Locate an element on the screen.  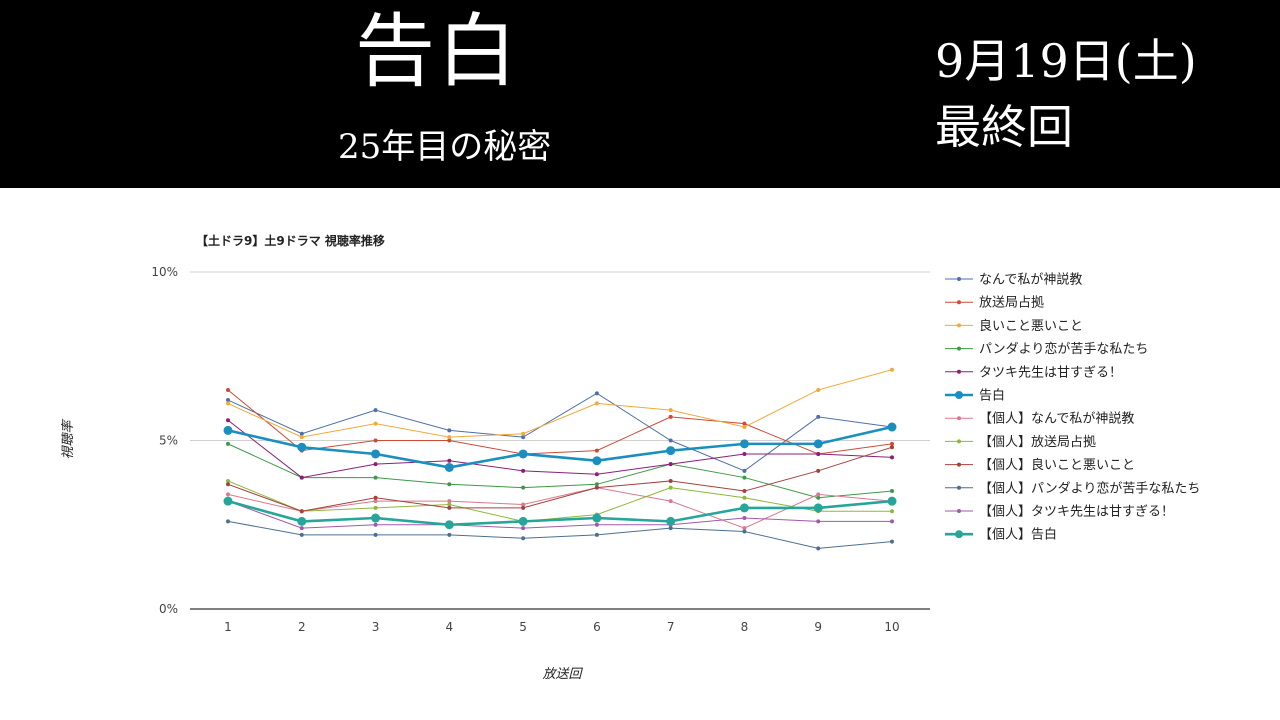
legend-item: なんで私が神説教 is located at coordinates (1013, 280).